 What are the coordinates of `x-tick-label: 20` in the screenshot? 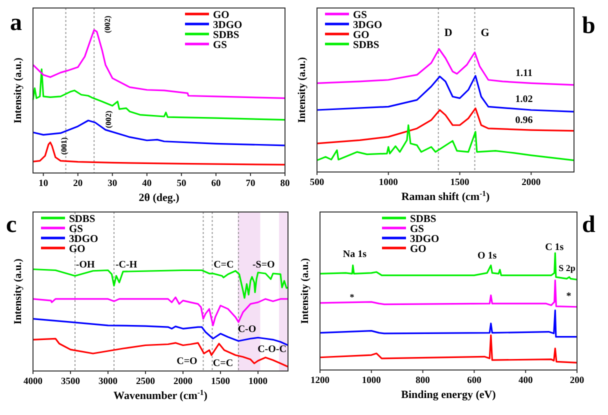 It's located at (78, 184).